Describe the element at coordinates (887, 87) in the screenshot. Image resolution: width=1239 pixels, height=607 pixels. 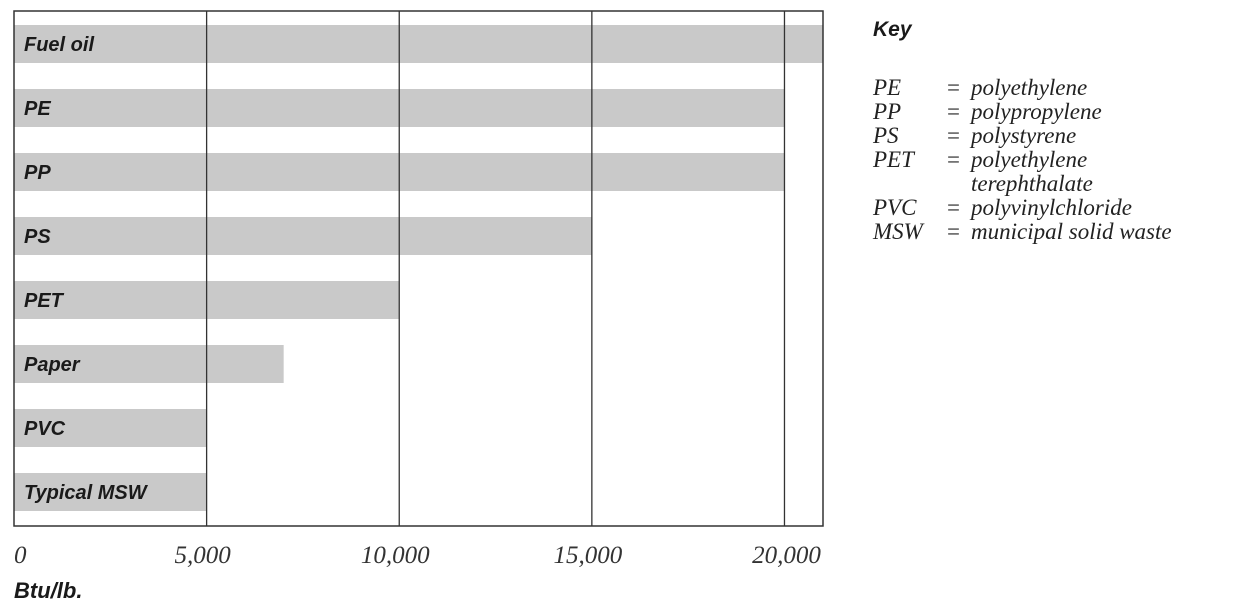
I see `key-abbreviation: PE` at that location.